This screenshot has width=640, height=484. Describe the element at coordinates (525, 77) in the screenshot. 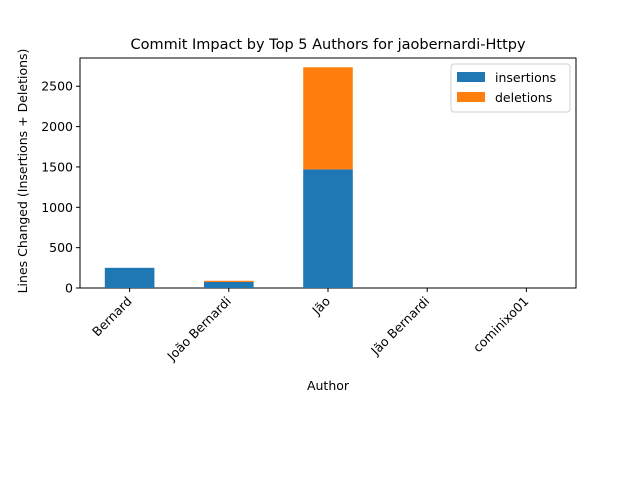

I see `legend-label-insertions: insertions` at that location.